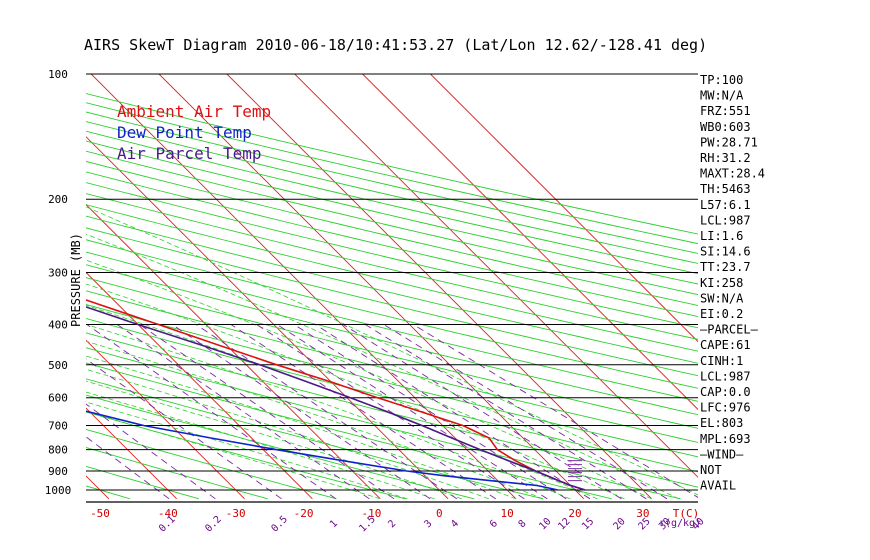  Describe the element at coordinates (76, 280) in the screenshot. I see `y-axis-label: PRESSURE (MB)` at that location.